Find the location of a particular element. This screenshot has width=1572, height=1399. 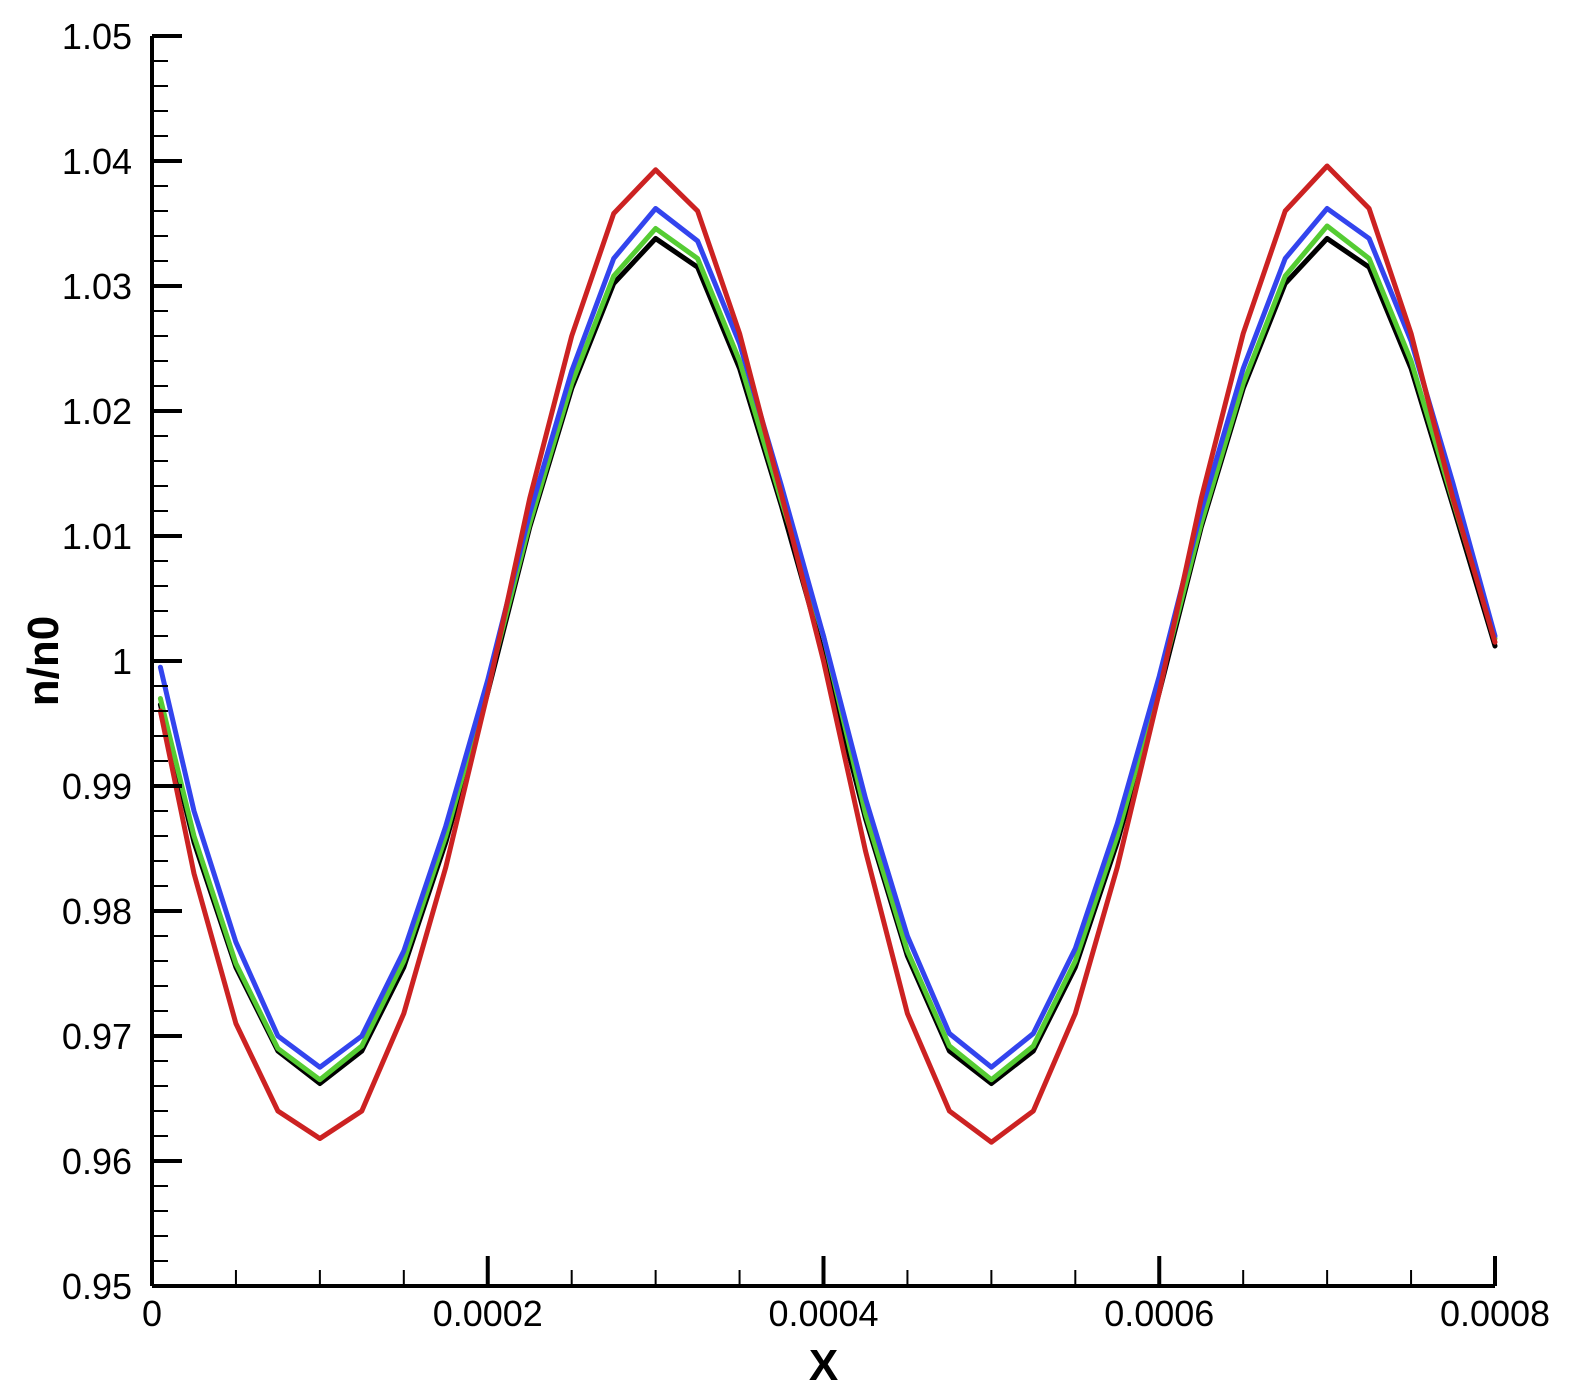

x-tick-label: 0 is located at coordinates (152, 1313).